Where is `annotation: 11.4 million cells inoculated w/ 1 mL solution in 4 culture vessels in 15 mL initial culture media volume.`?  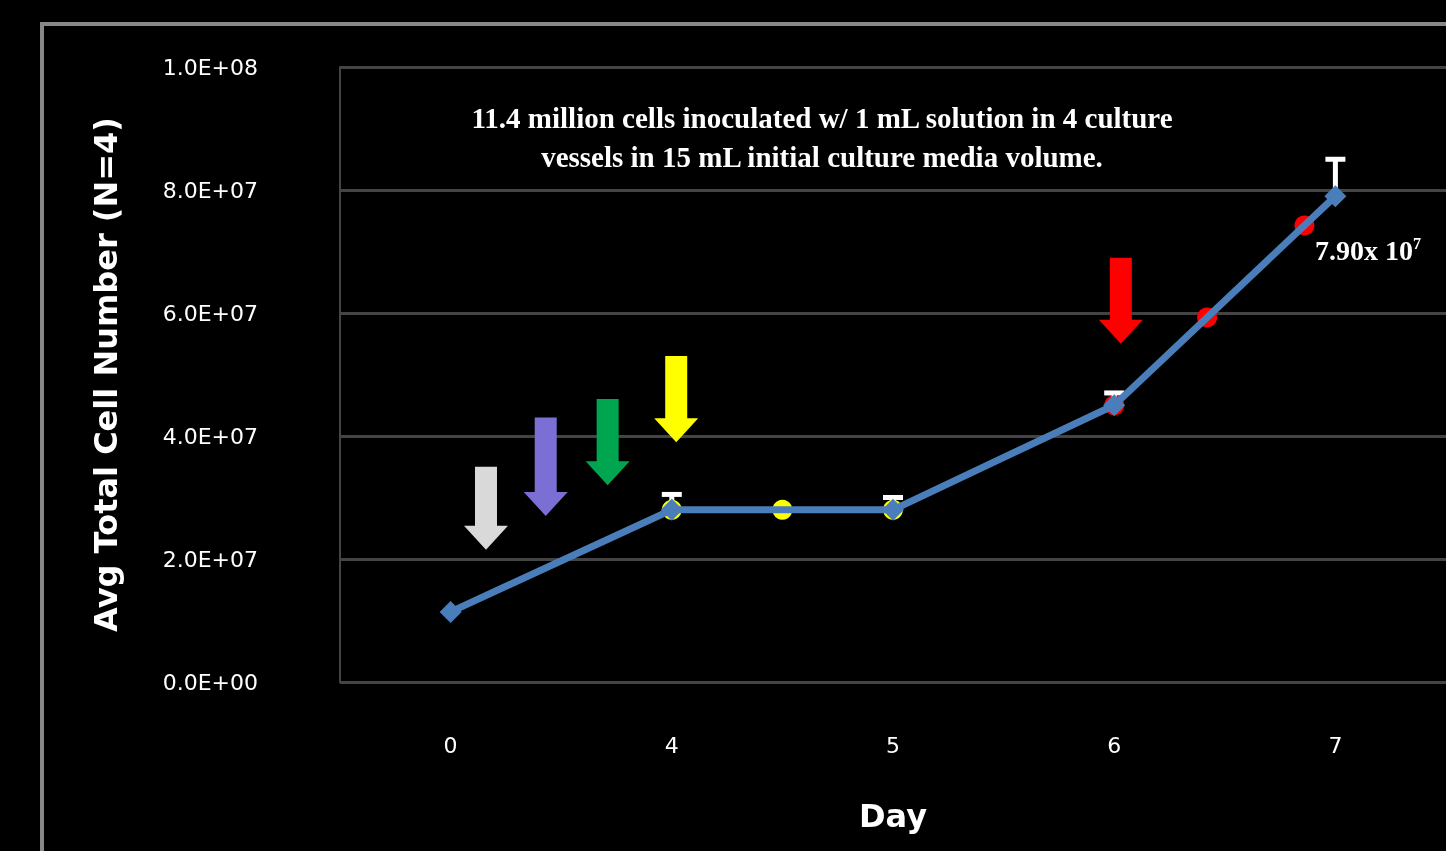 annotation: 11.4 million cells inoculated w/ 1 mL solution in 4 culture vessels in 15 mL initial culture media volume. is located at coordinates (822, 137).